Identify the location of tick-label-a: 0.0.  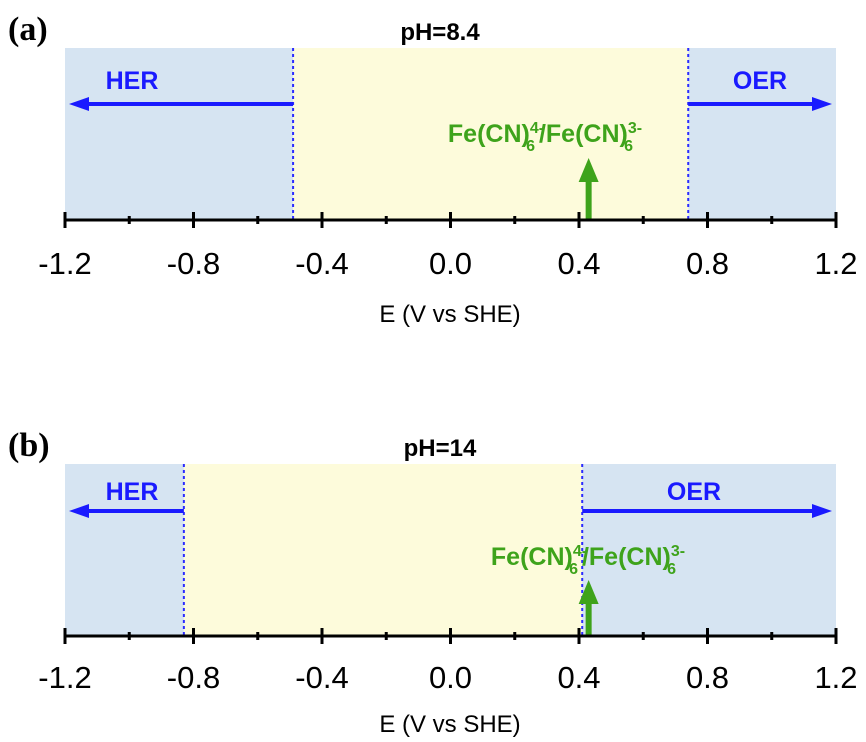
(450, 263).